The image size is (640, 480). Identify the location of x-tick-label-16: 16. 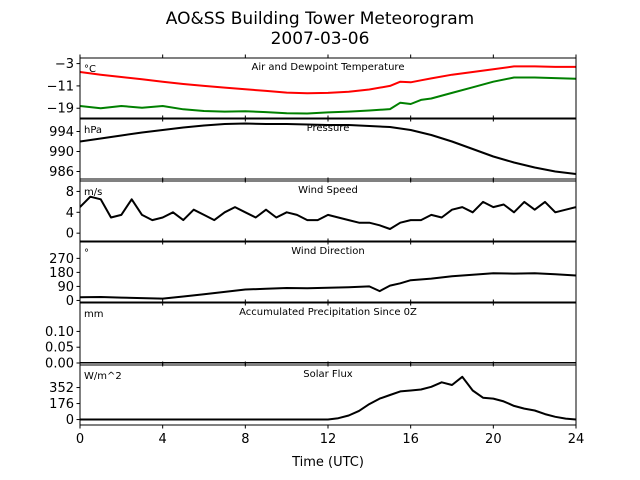
(410, 439).